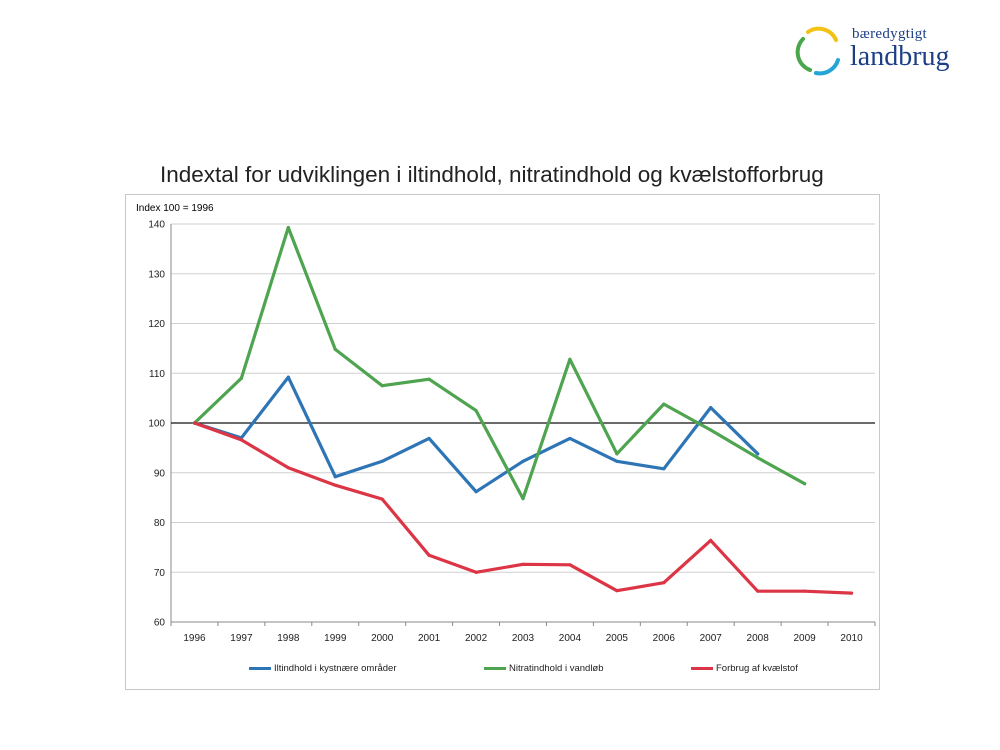 Image resolution: width=1000 pixels, height=750 pixels. Describe the element at coordinates (617, 638) in the screenshot. I see `x-tick-label: 2005` at that location.